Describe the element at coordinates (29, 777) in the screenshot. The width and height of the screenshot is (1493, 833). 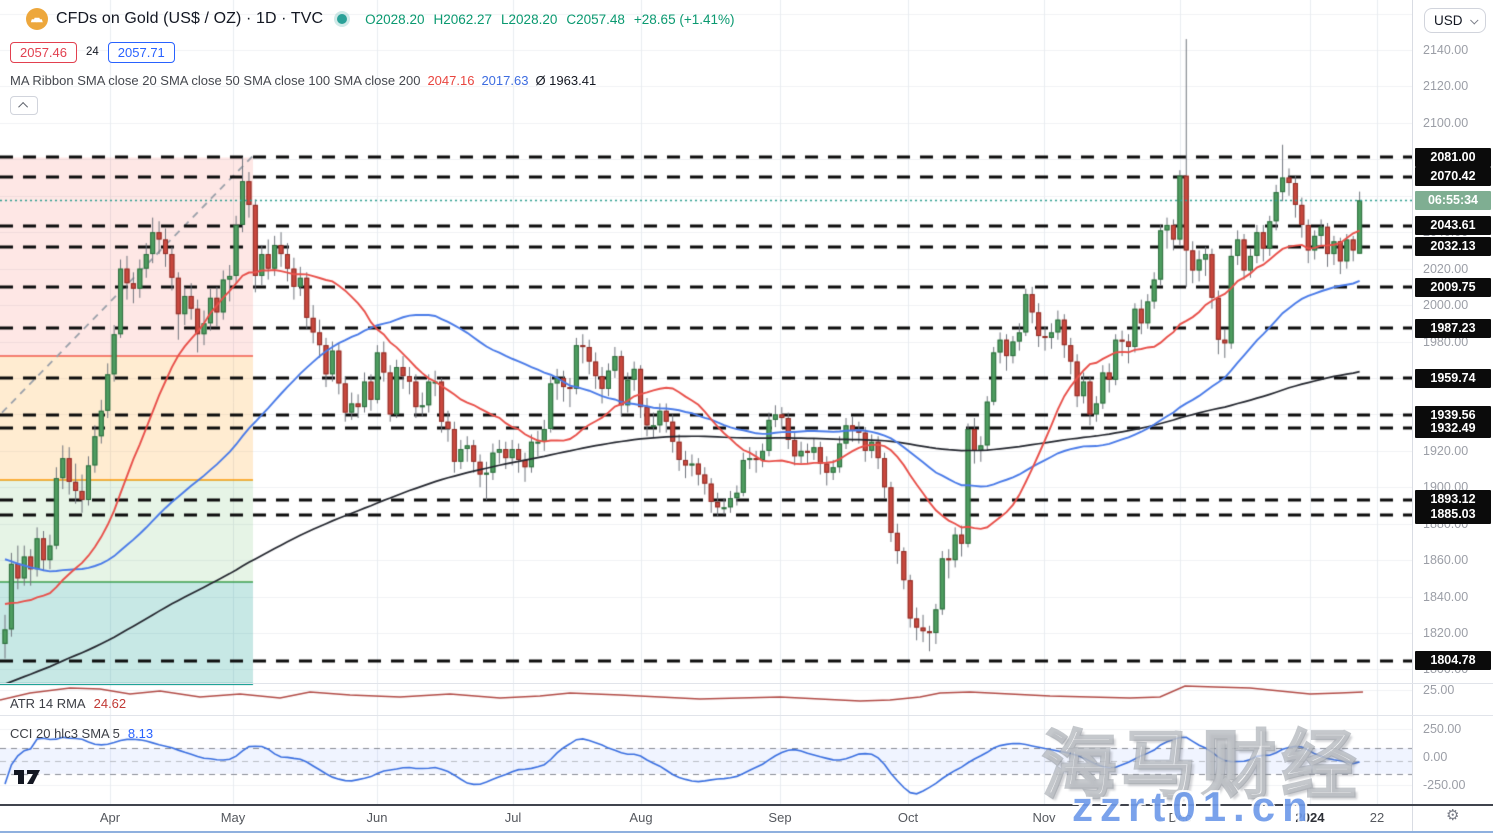
I see `tradingview-logo` at that location.